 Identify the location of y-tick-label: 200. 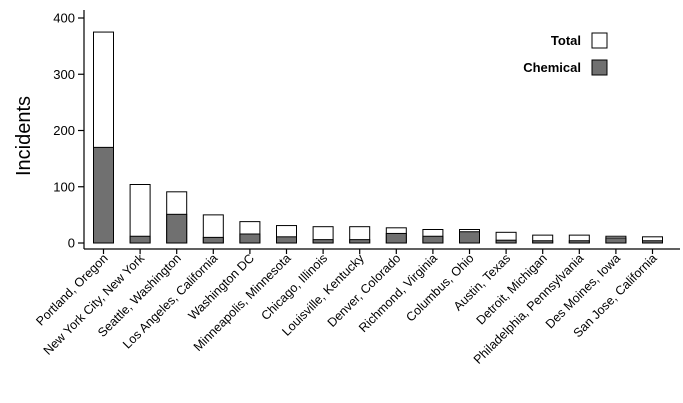
(64, 130).